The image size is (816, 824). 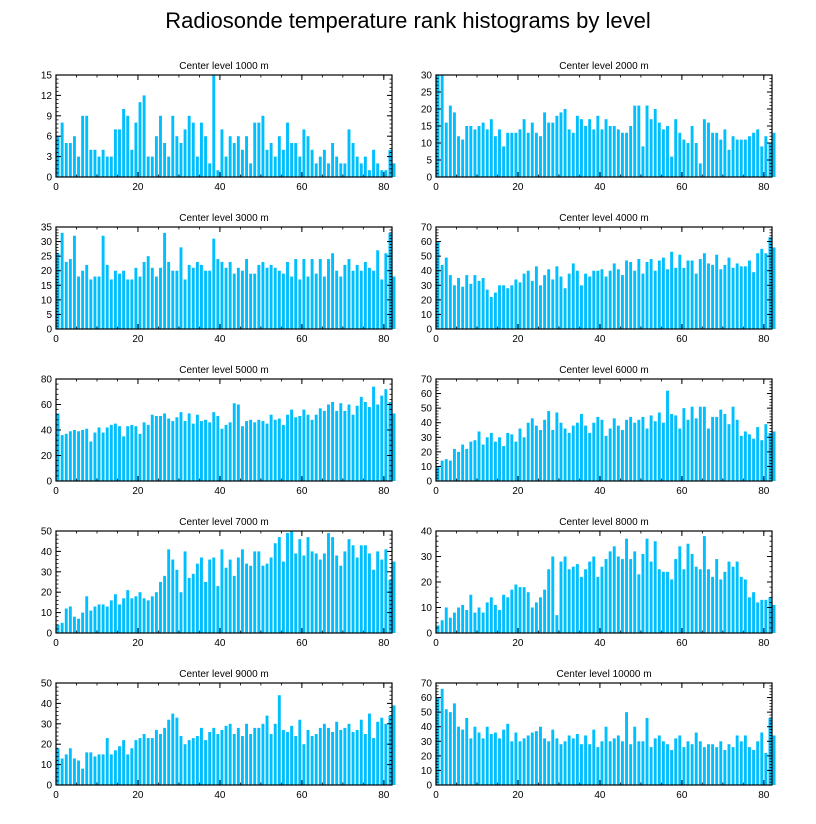 What do you see at coordinates (436, 187) in the screenshot?
I see `x-tick-label: 0` at bounding box center [436, 187].